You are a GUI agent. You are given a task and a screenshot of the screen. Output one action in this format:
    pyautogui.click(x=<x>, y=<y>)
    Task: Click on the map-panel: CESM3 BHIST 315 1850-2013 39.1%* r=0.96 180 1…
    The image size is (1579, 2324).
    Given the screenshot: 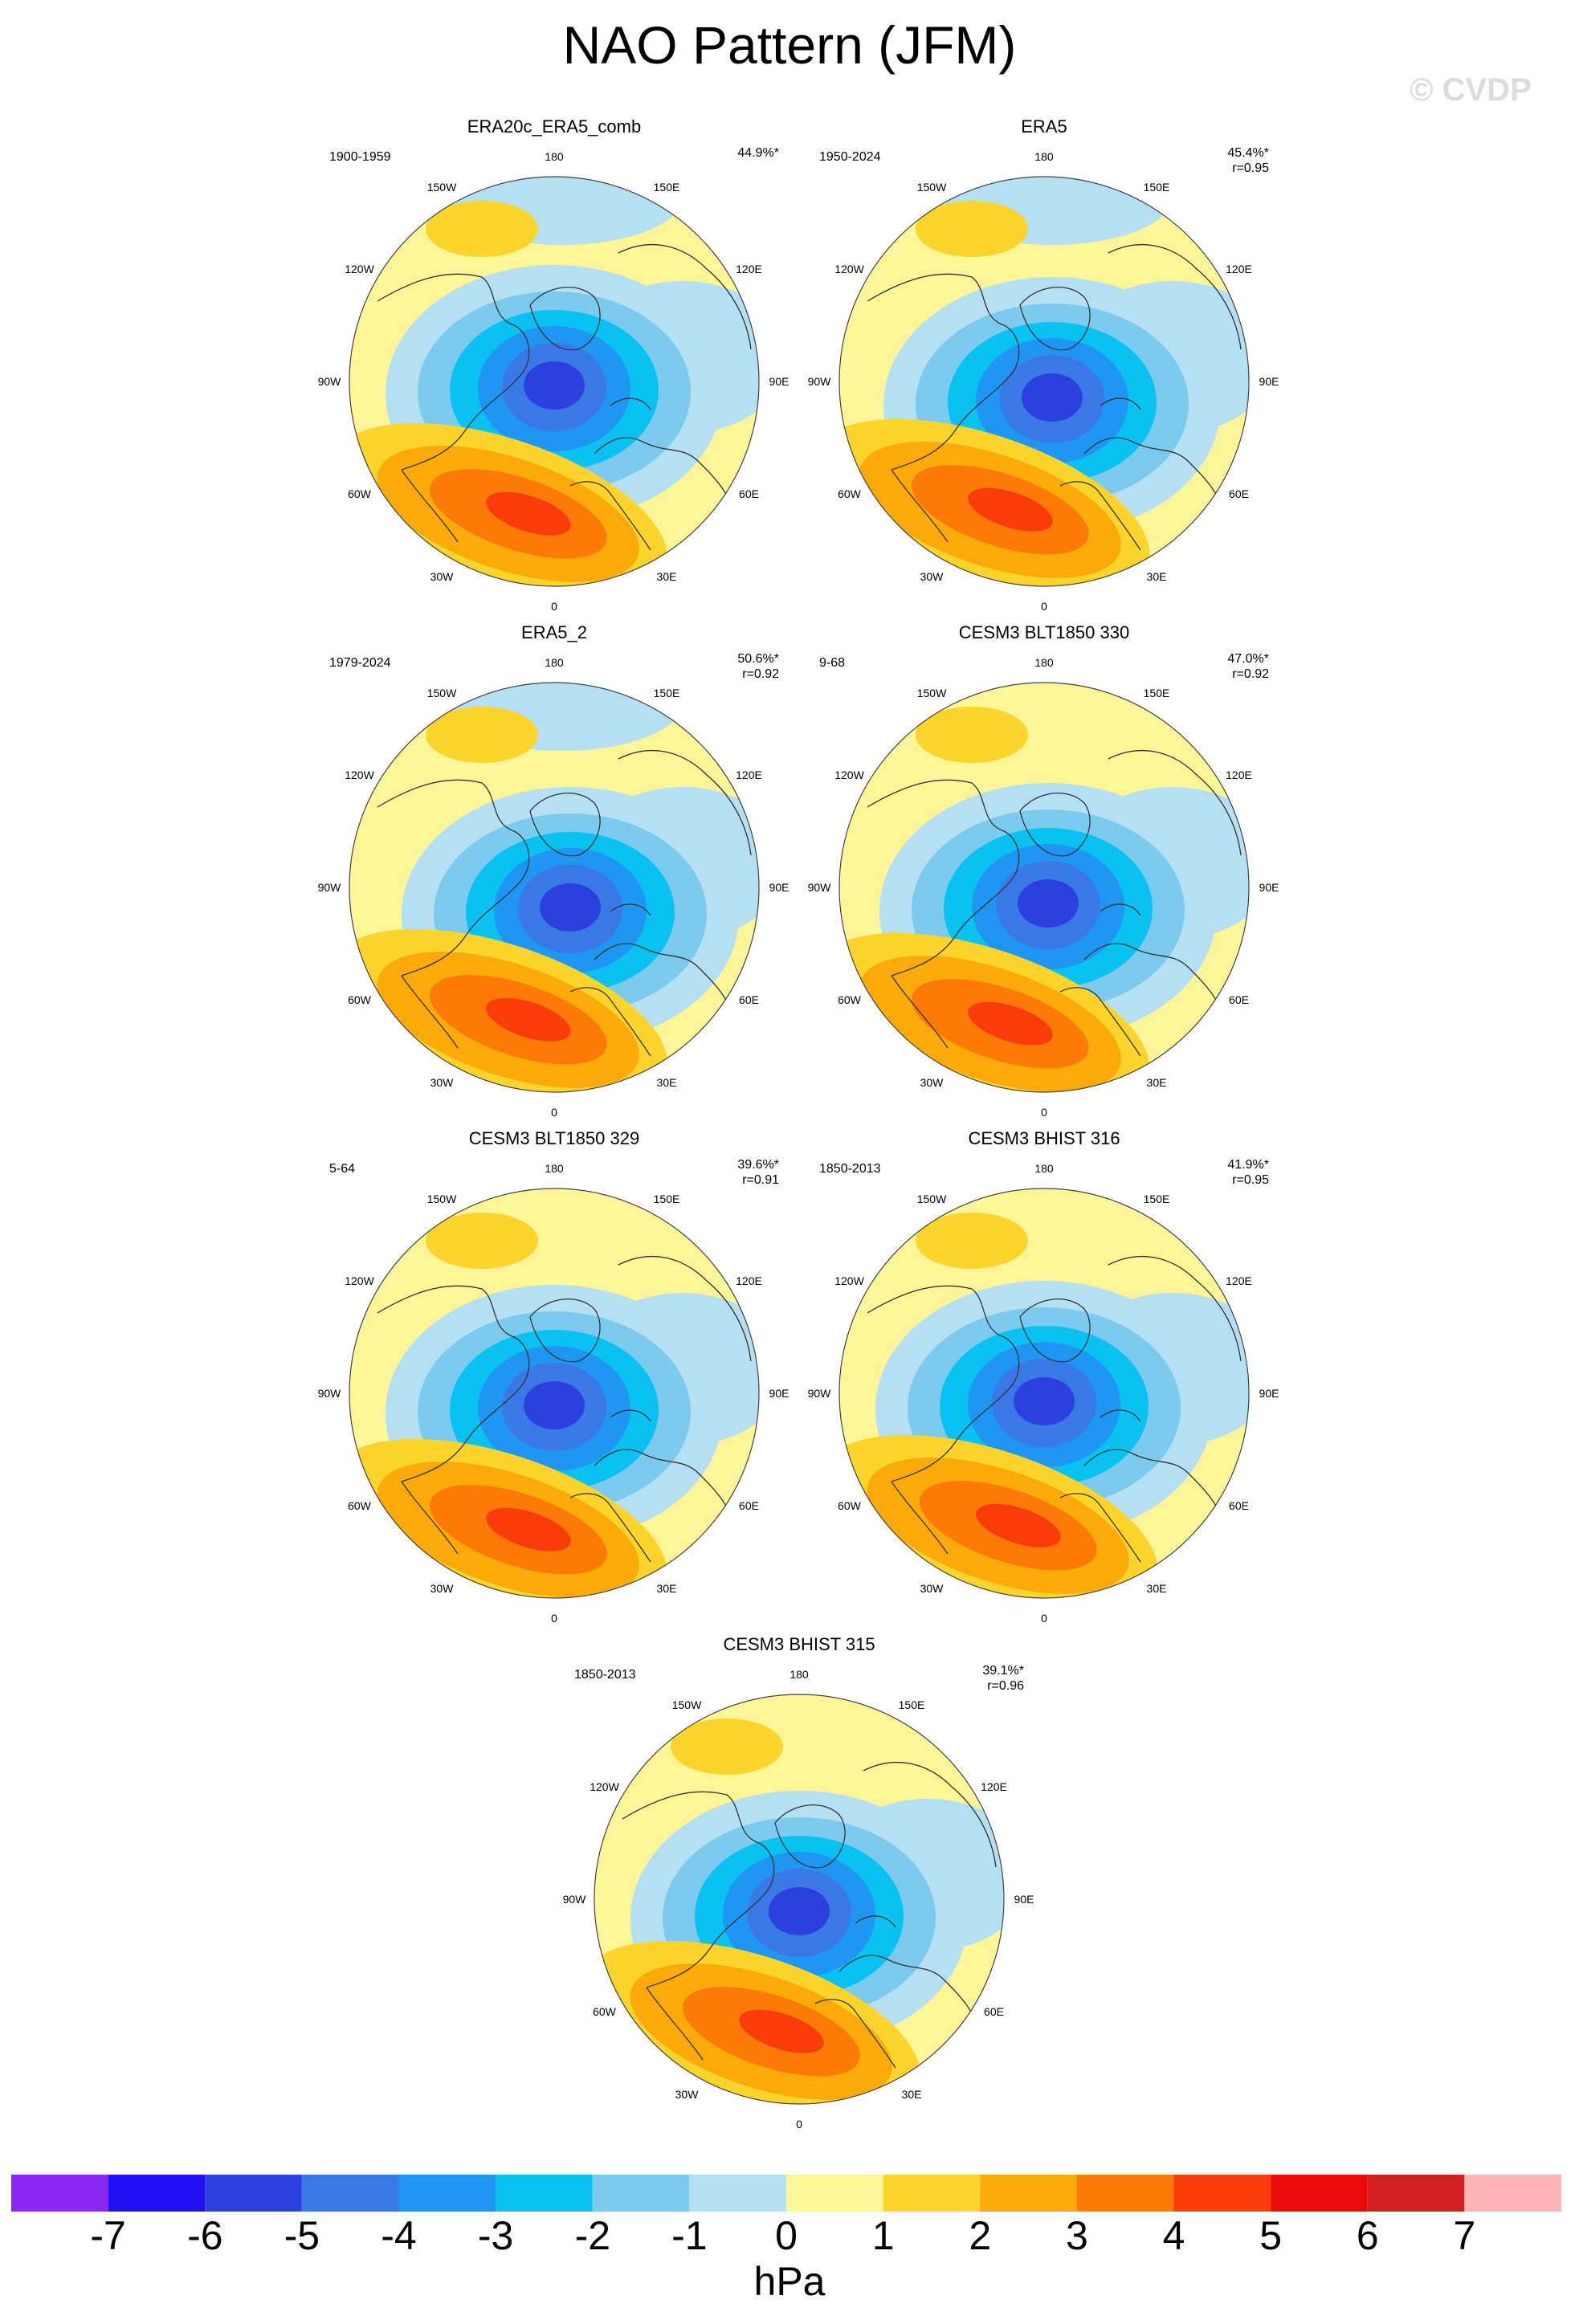 What is the action you would take?
    pyautogui.click(x=798, y=1882)
    